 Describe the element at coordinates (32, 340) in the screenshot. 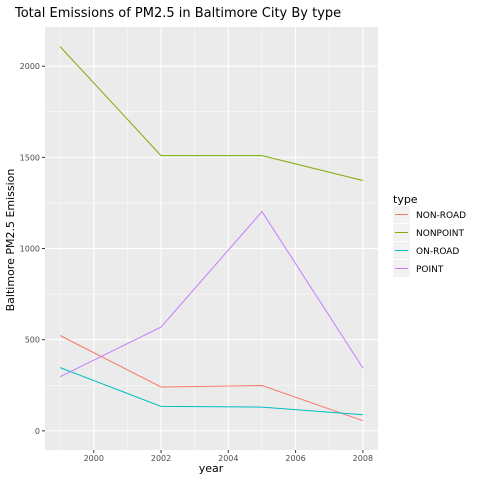

I see `y-tick-label: 500` at that location.